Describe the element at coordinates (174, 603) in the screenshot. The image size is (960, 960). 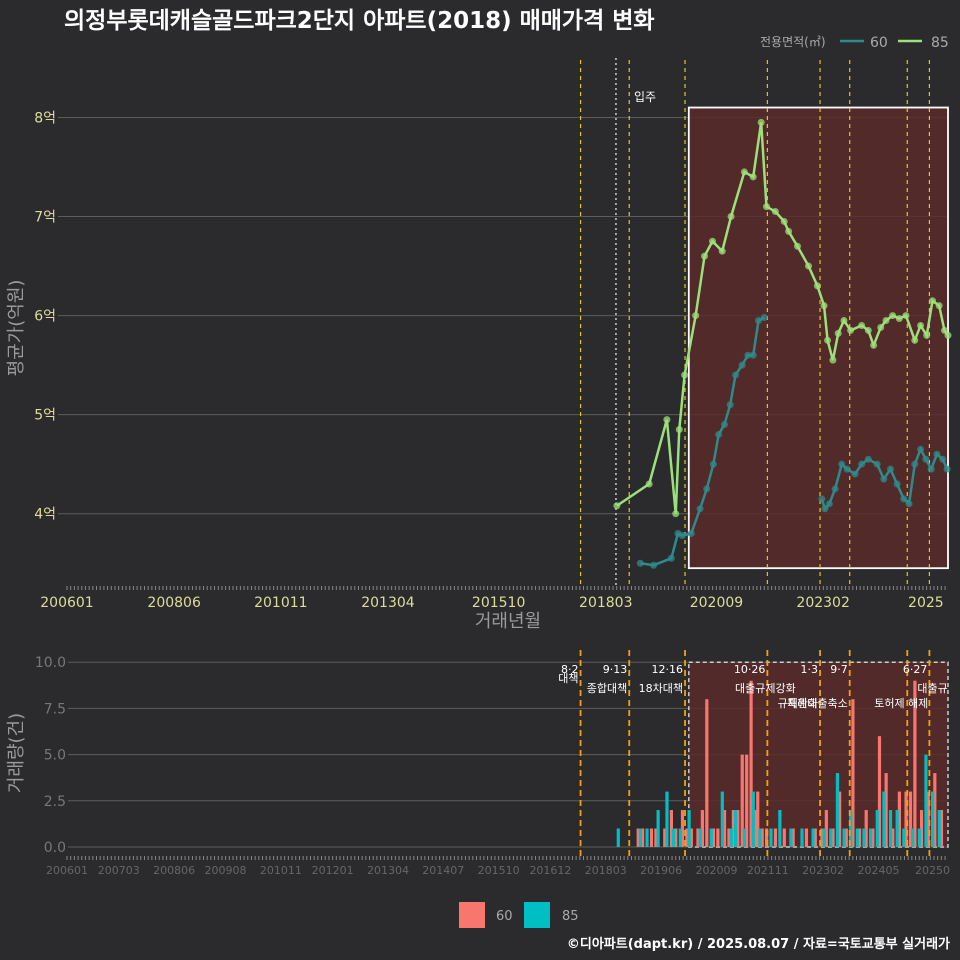
I see `price-x-tick-label: 200806` at that location.